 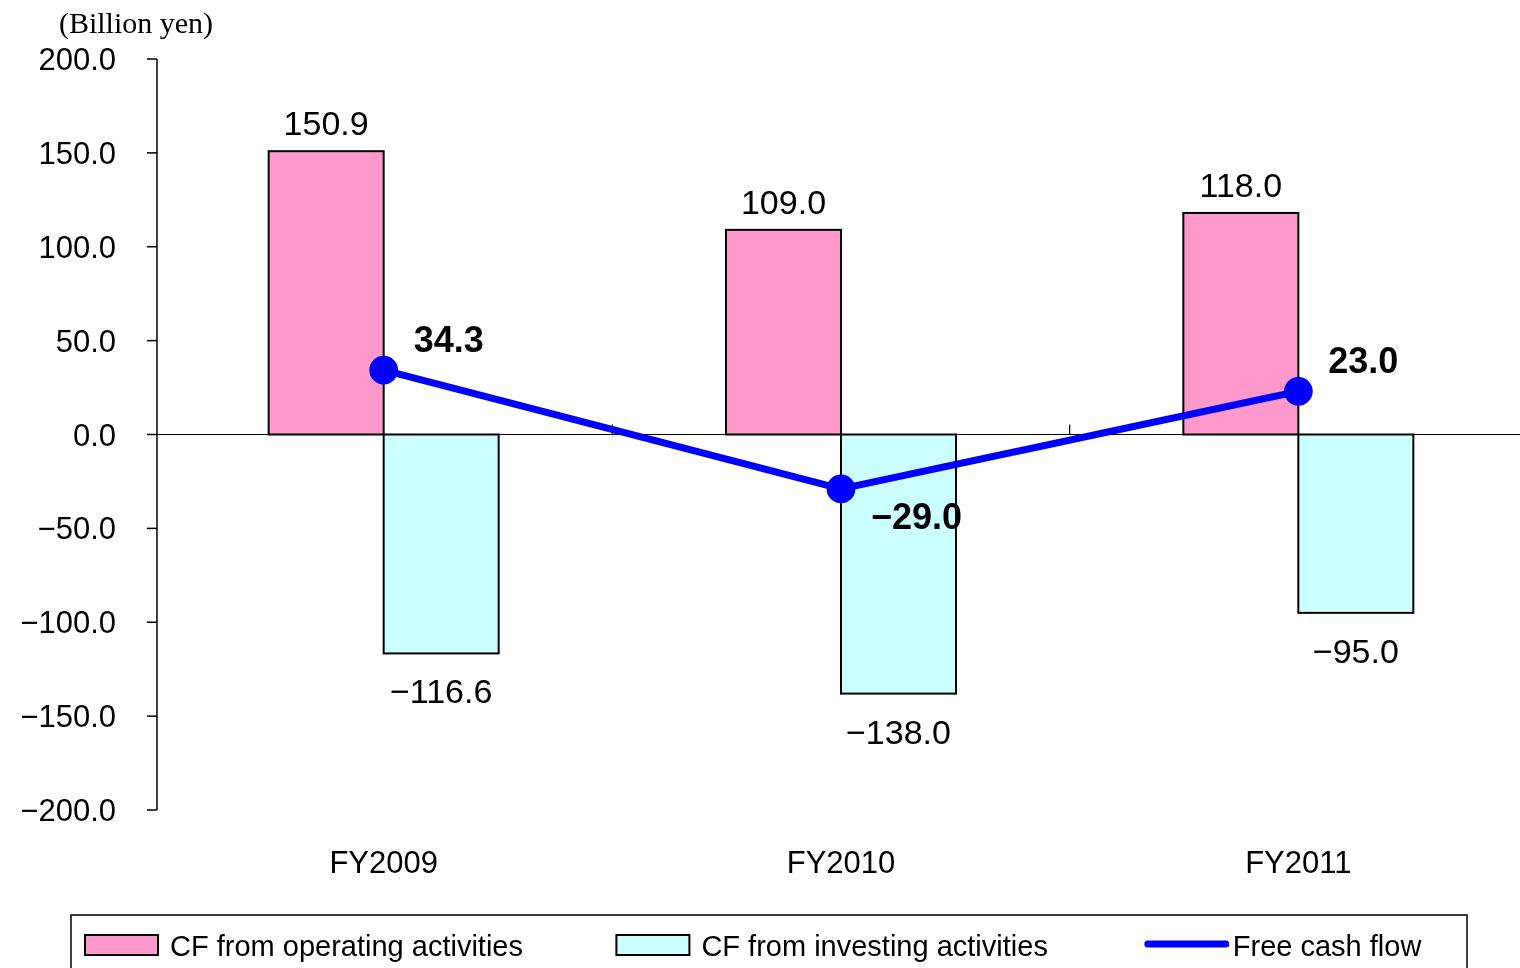 I want to click on data-label: −138.0, so click(x=898, y=731).